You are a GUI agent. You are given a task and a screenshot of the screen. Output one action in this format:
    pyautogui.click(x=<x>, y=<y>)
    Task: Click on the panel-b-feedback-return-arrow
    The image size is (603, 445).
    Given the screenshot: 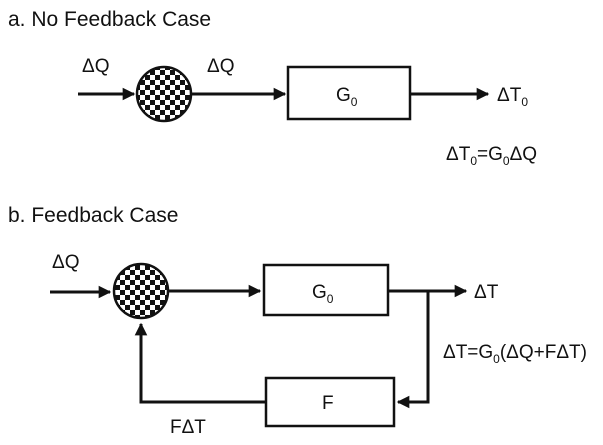 What is the action you would take?
    pyautogui.click(x=200, y=363)
    